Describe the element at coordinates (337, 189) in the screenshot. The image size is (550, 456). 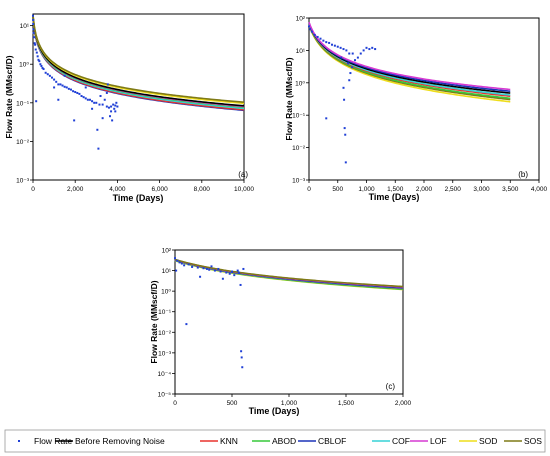
I see `x-tick-label-b: 500` at that location.